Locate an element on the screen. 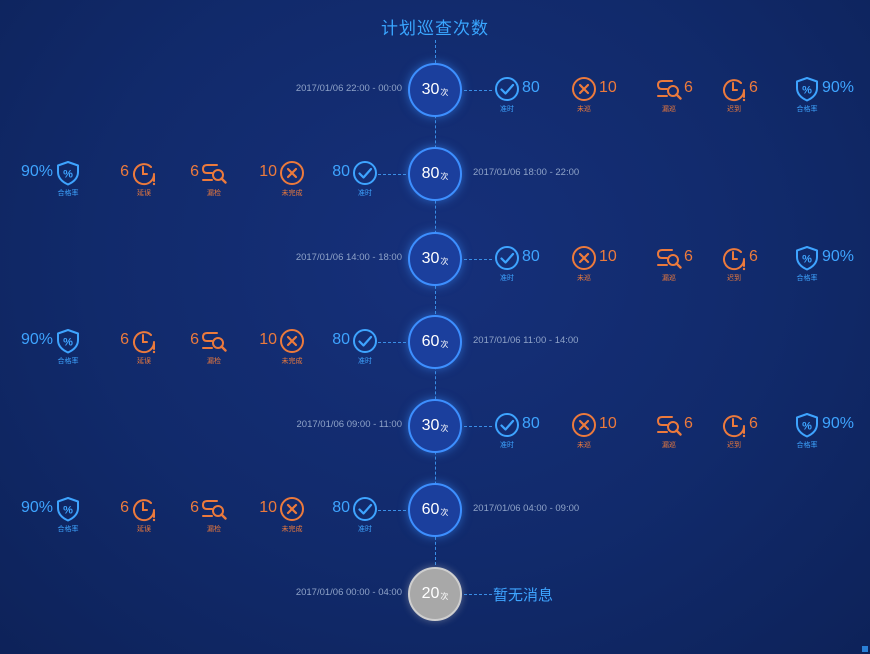 This screenshot has width=870, height=654. stat-label: 漏巡 is located at coordinates (669, 445).